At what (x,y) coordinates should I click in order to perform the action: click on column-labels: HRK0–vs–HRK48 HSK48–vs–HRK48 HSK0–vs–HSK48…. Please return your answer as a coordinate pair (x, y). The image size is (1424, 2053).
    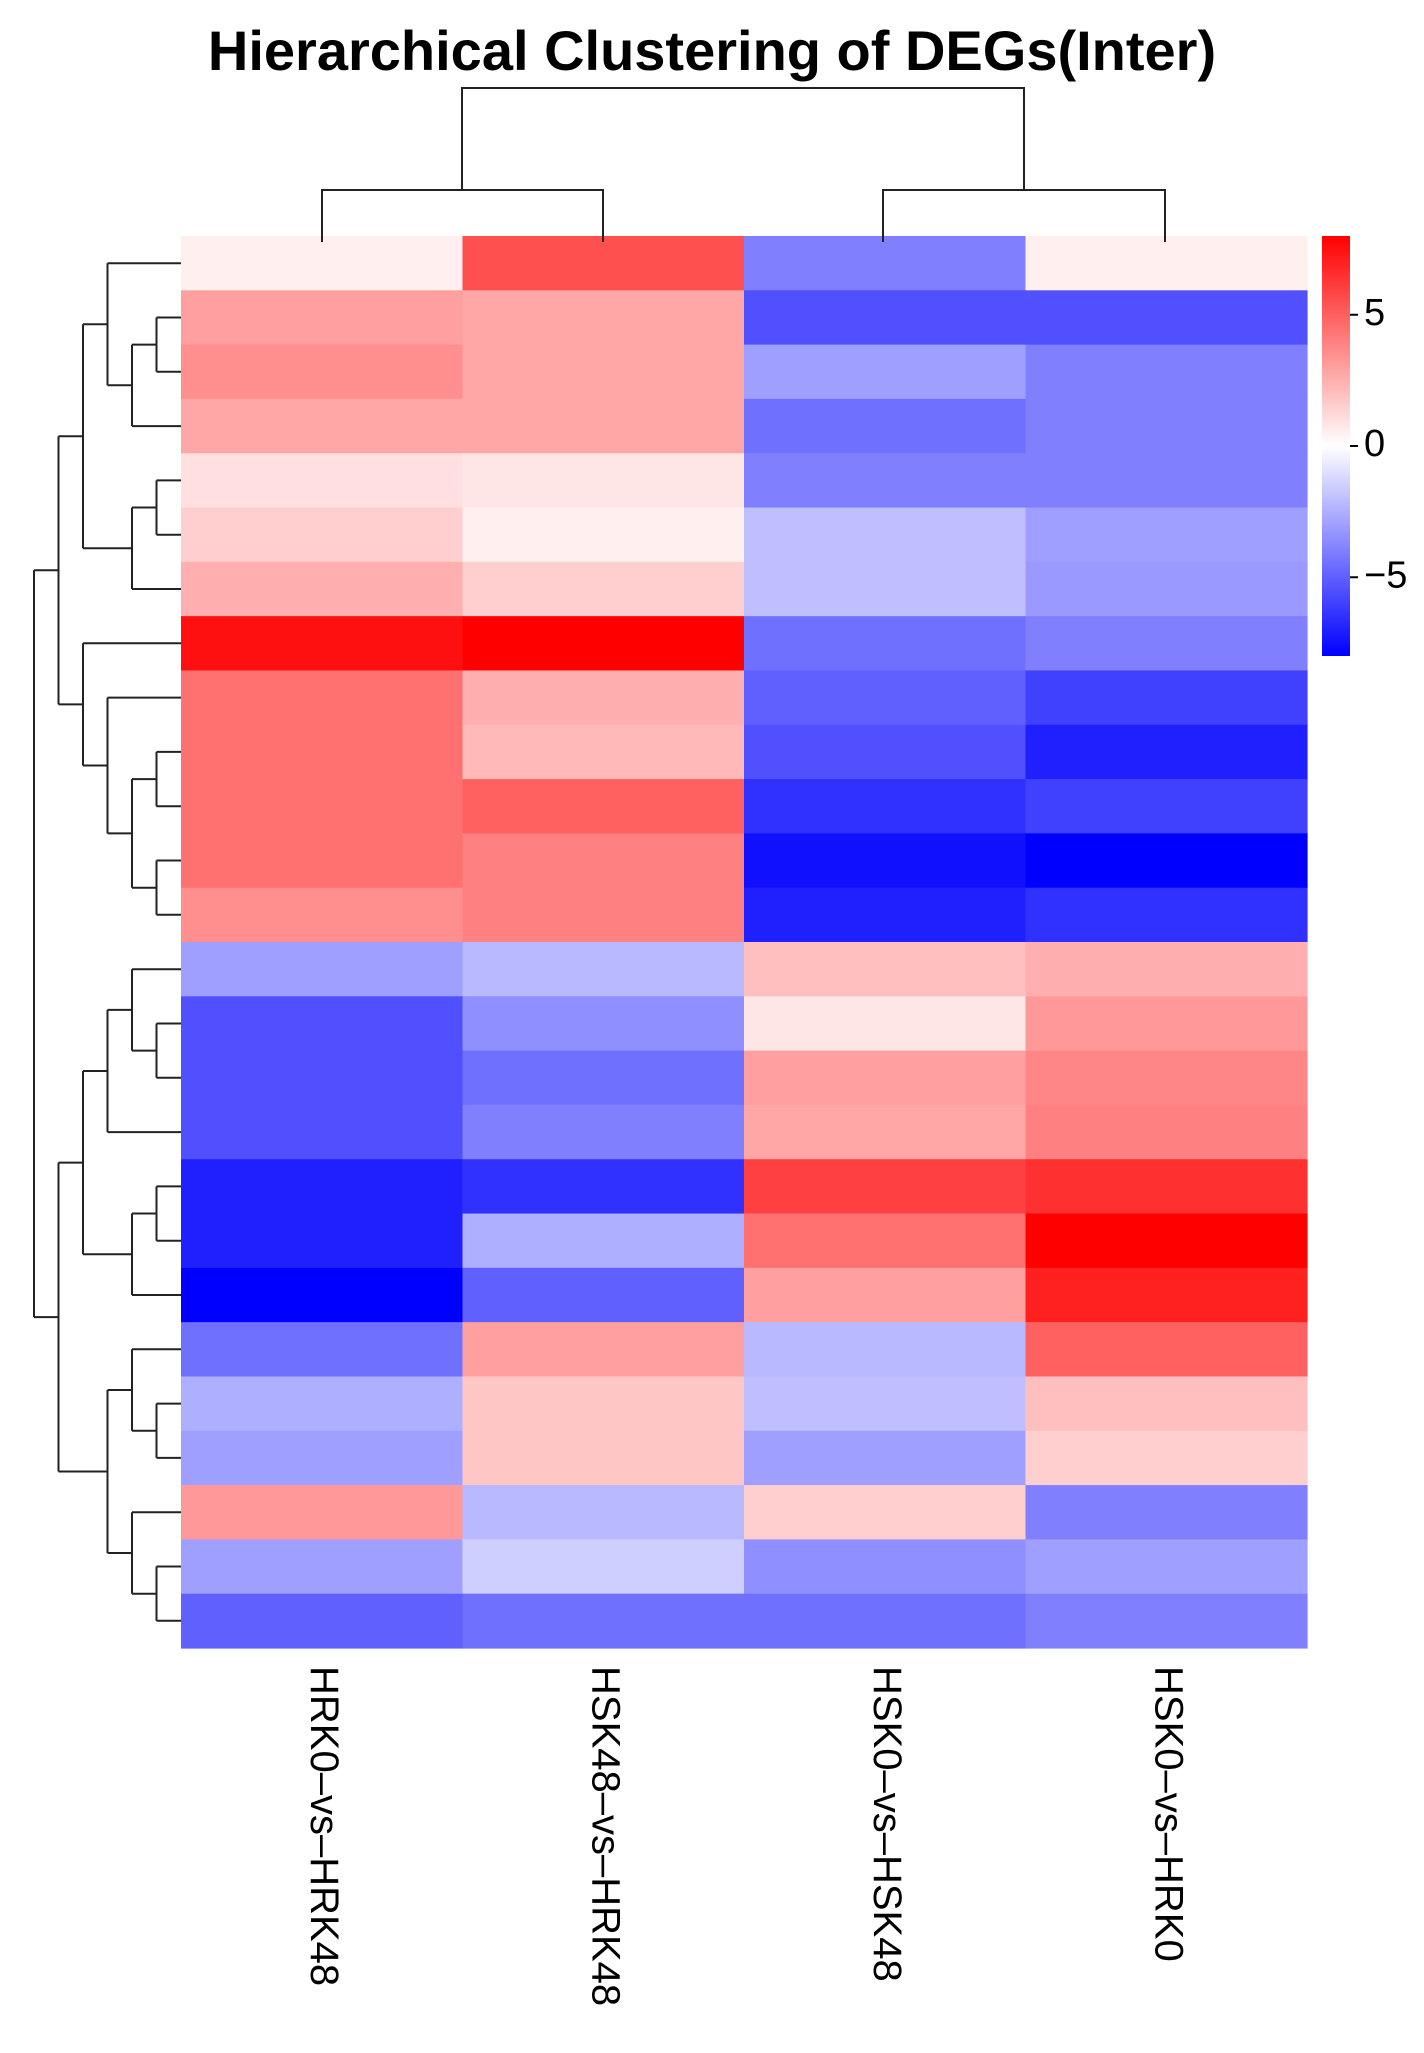
    Looking at the image, I should click on (746, 1836).